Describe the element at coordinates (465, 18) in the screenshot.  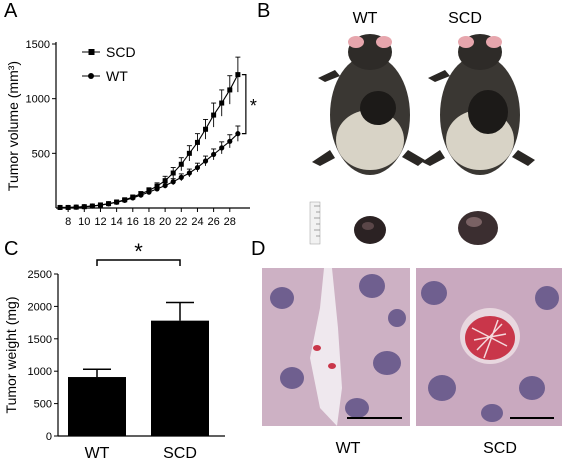
I see `photo-label-scd: SCD` at that location.